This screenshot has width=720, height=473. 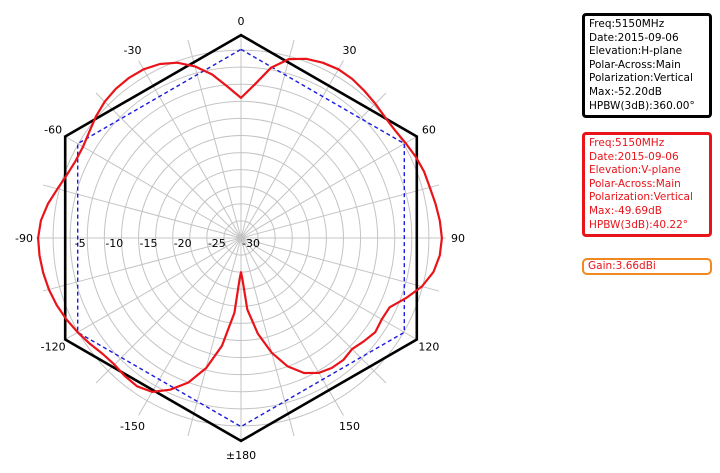 I want to click on h-freq: Freq:5150MHz, so click(x=627, y=24).